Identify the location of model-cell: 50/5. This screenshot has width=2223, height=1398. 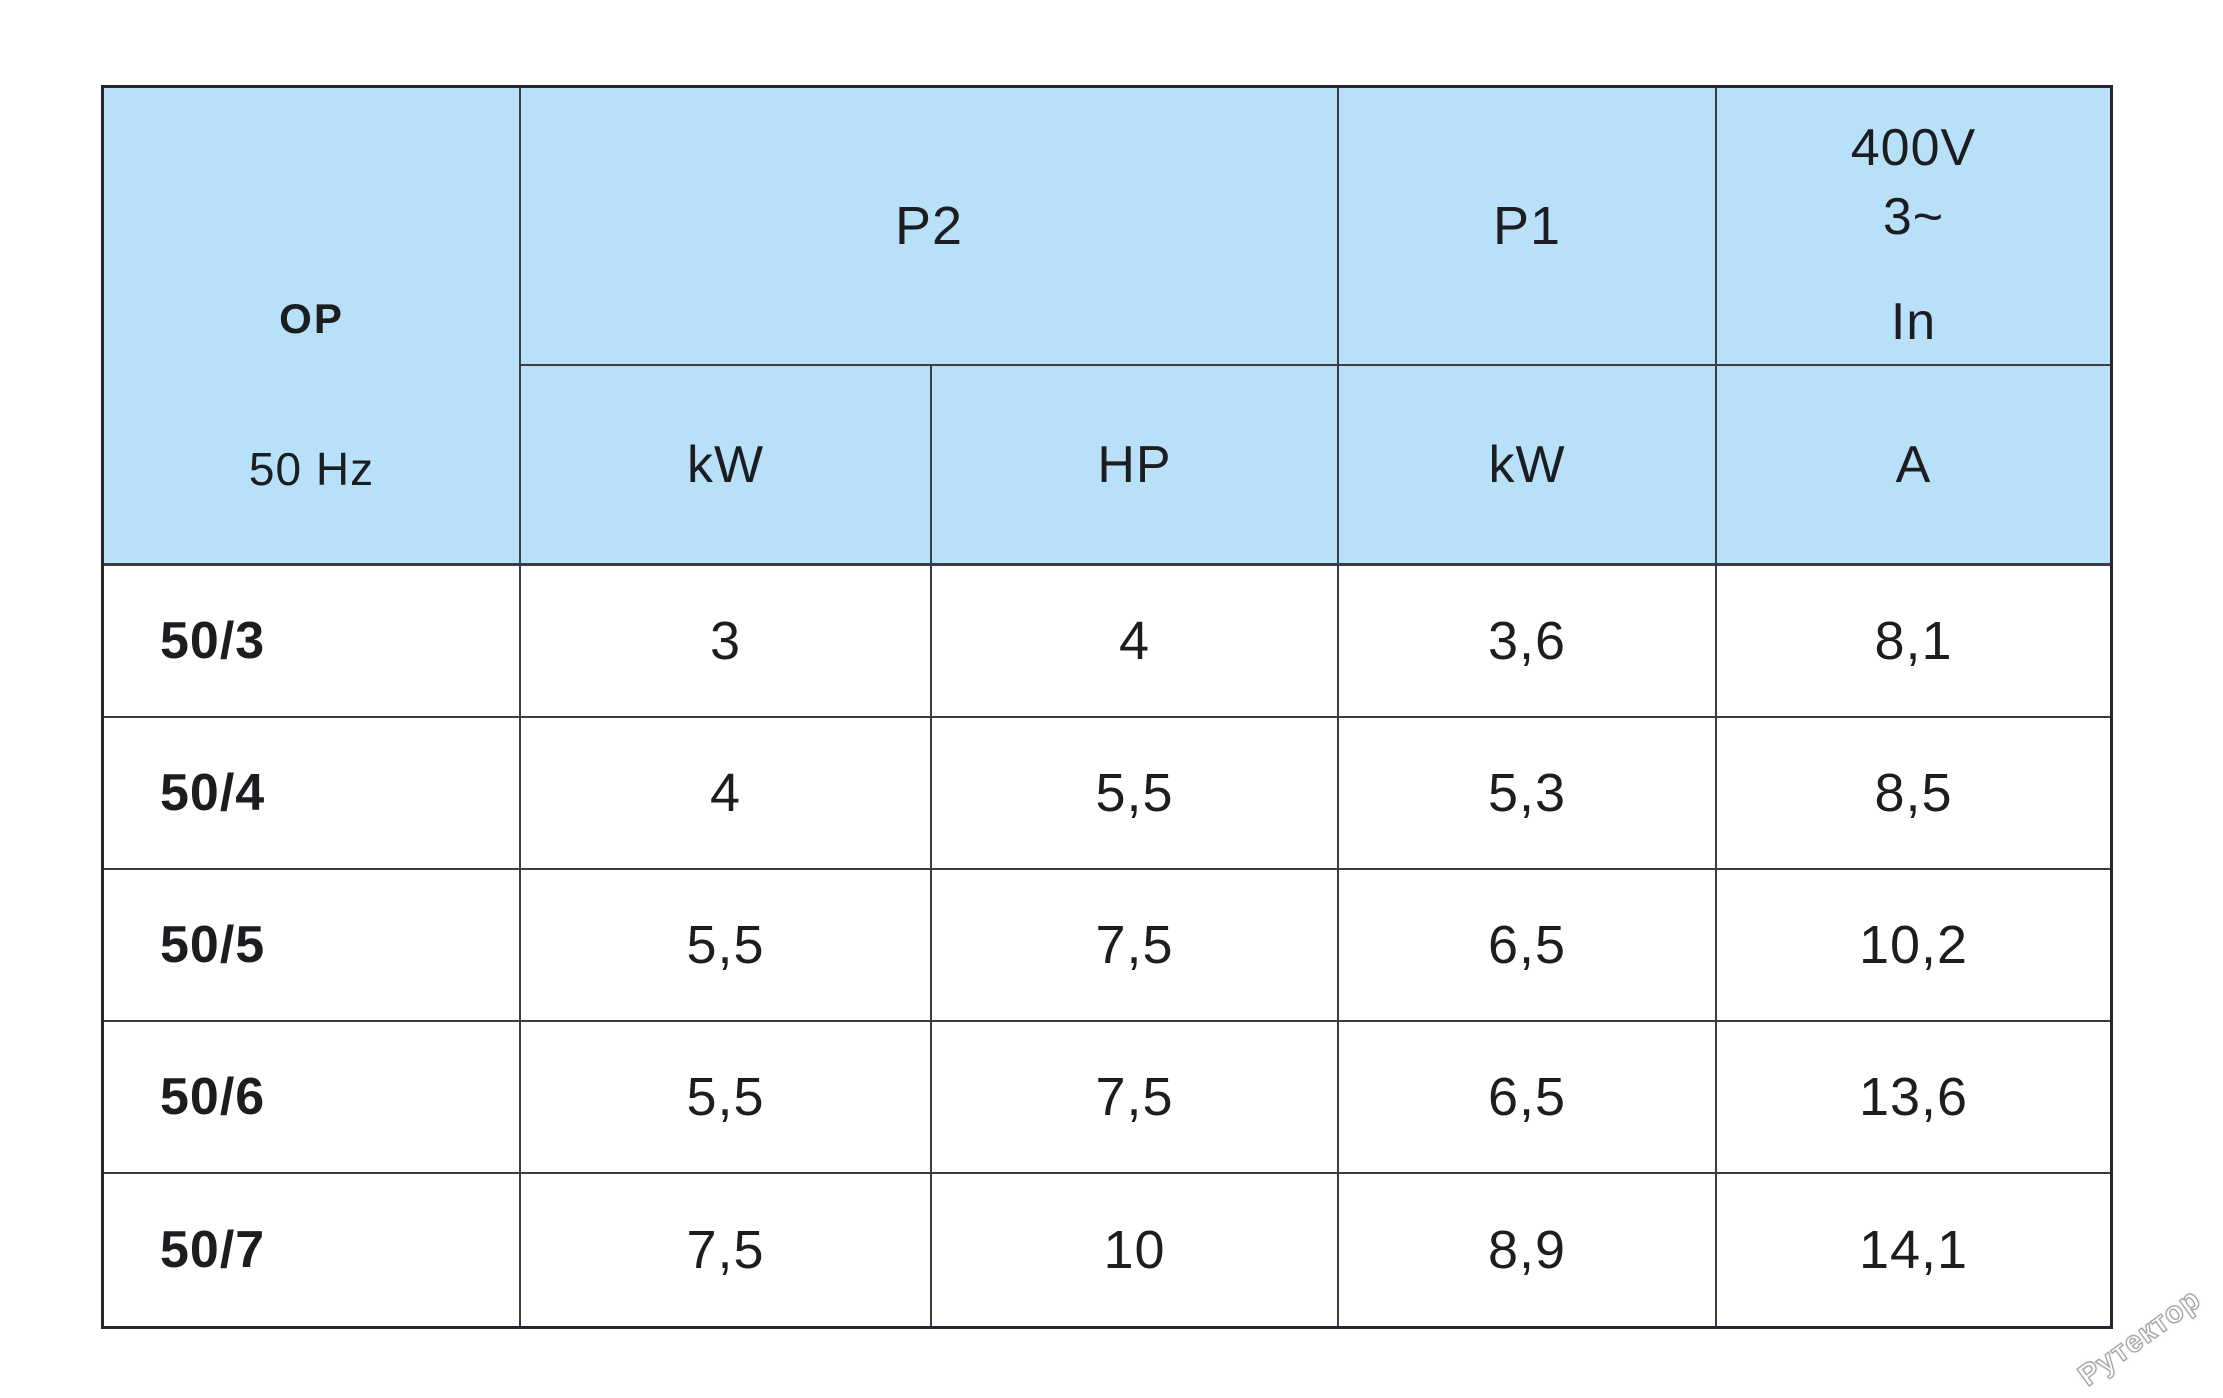
(312, 946).